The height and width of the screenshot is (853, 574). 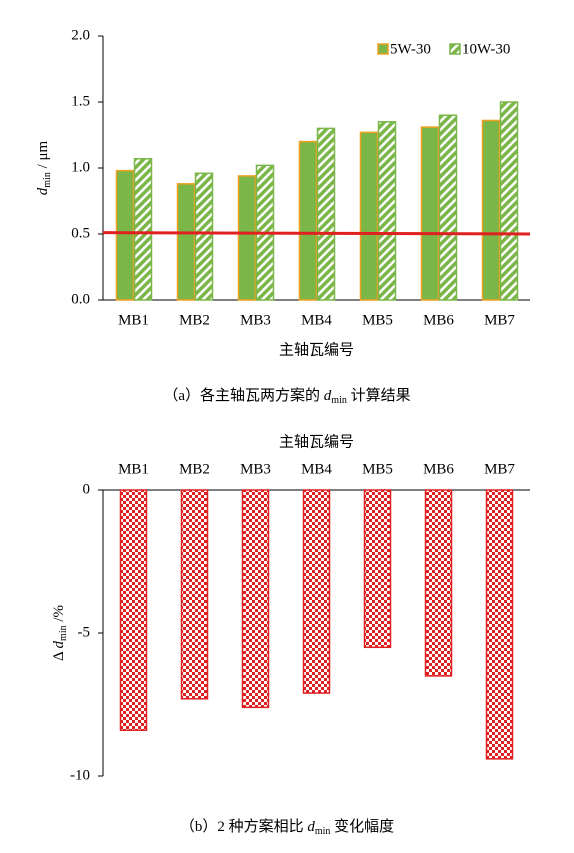 What do you see at coordinates (316, 233) in the screenshot?
I see `reference-line` at bounding box center [316, 233].